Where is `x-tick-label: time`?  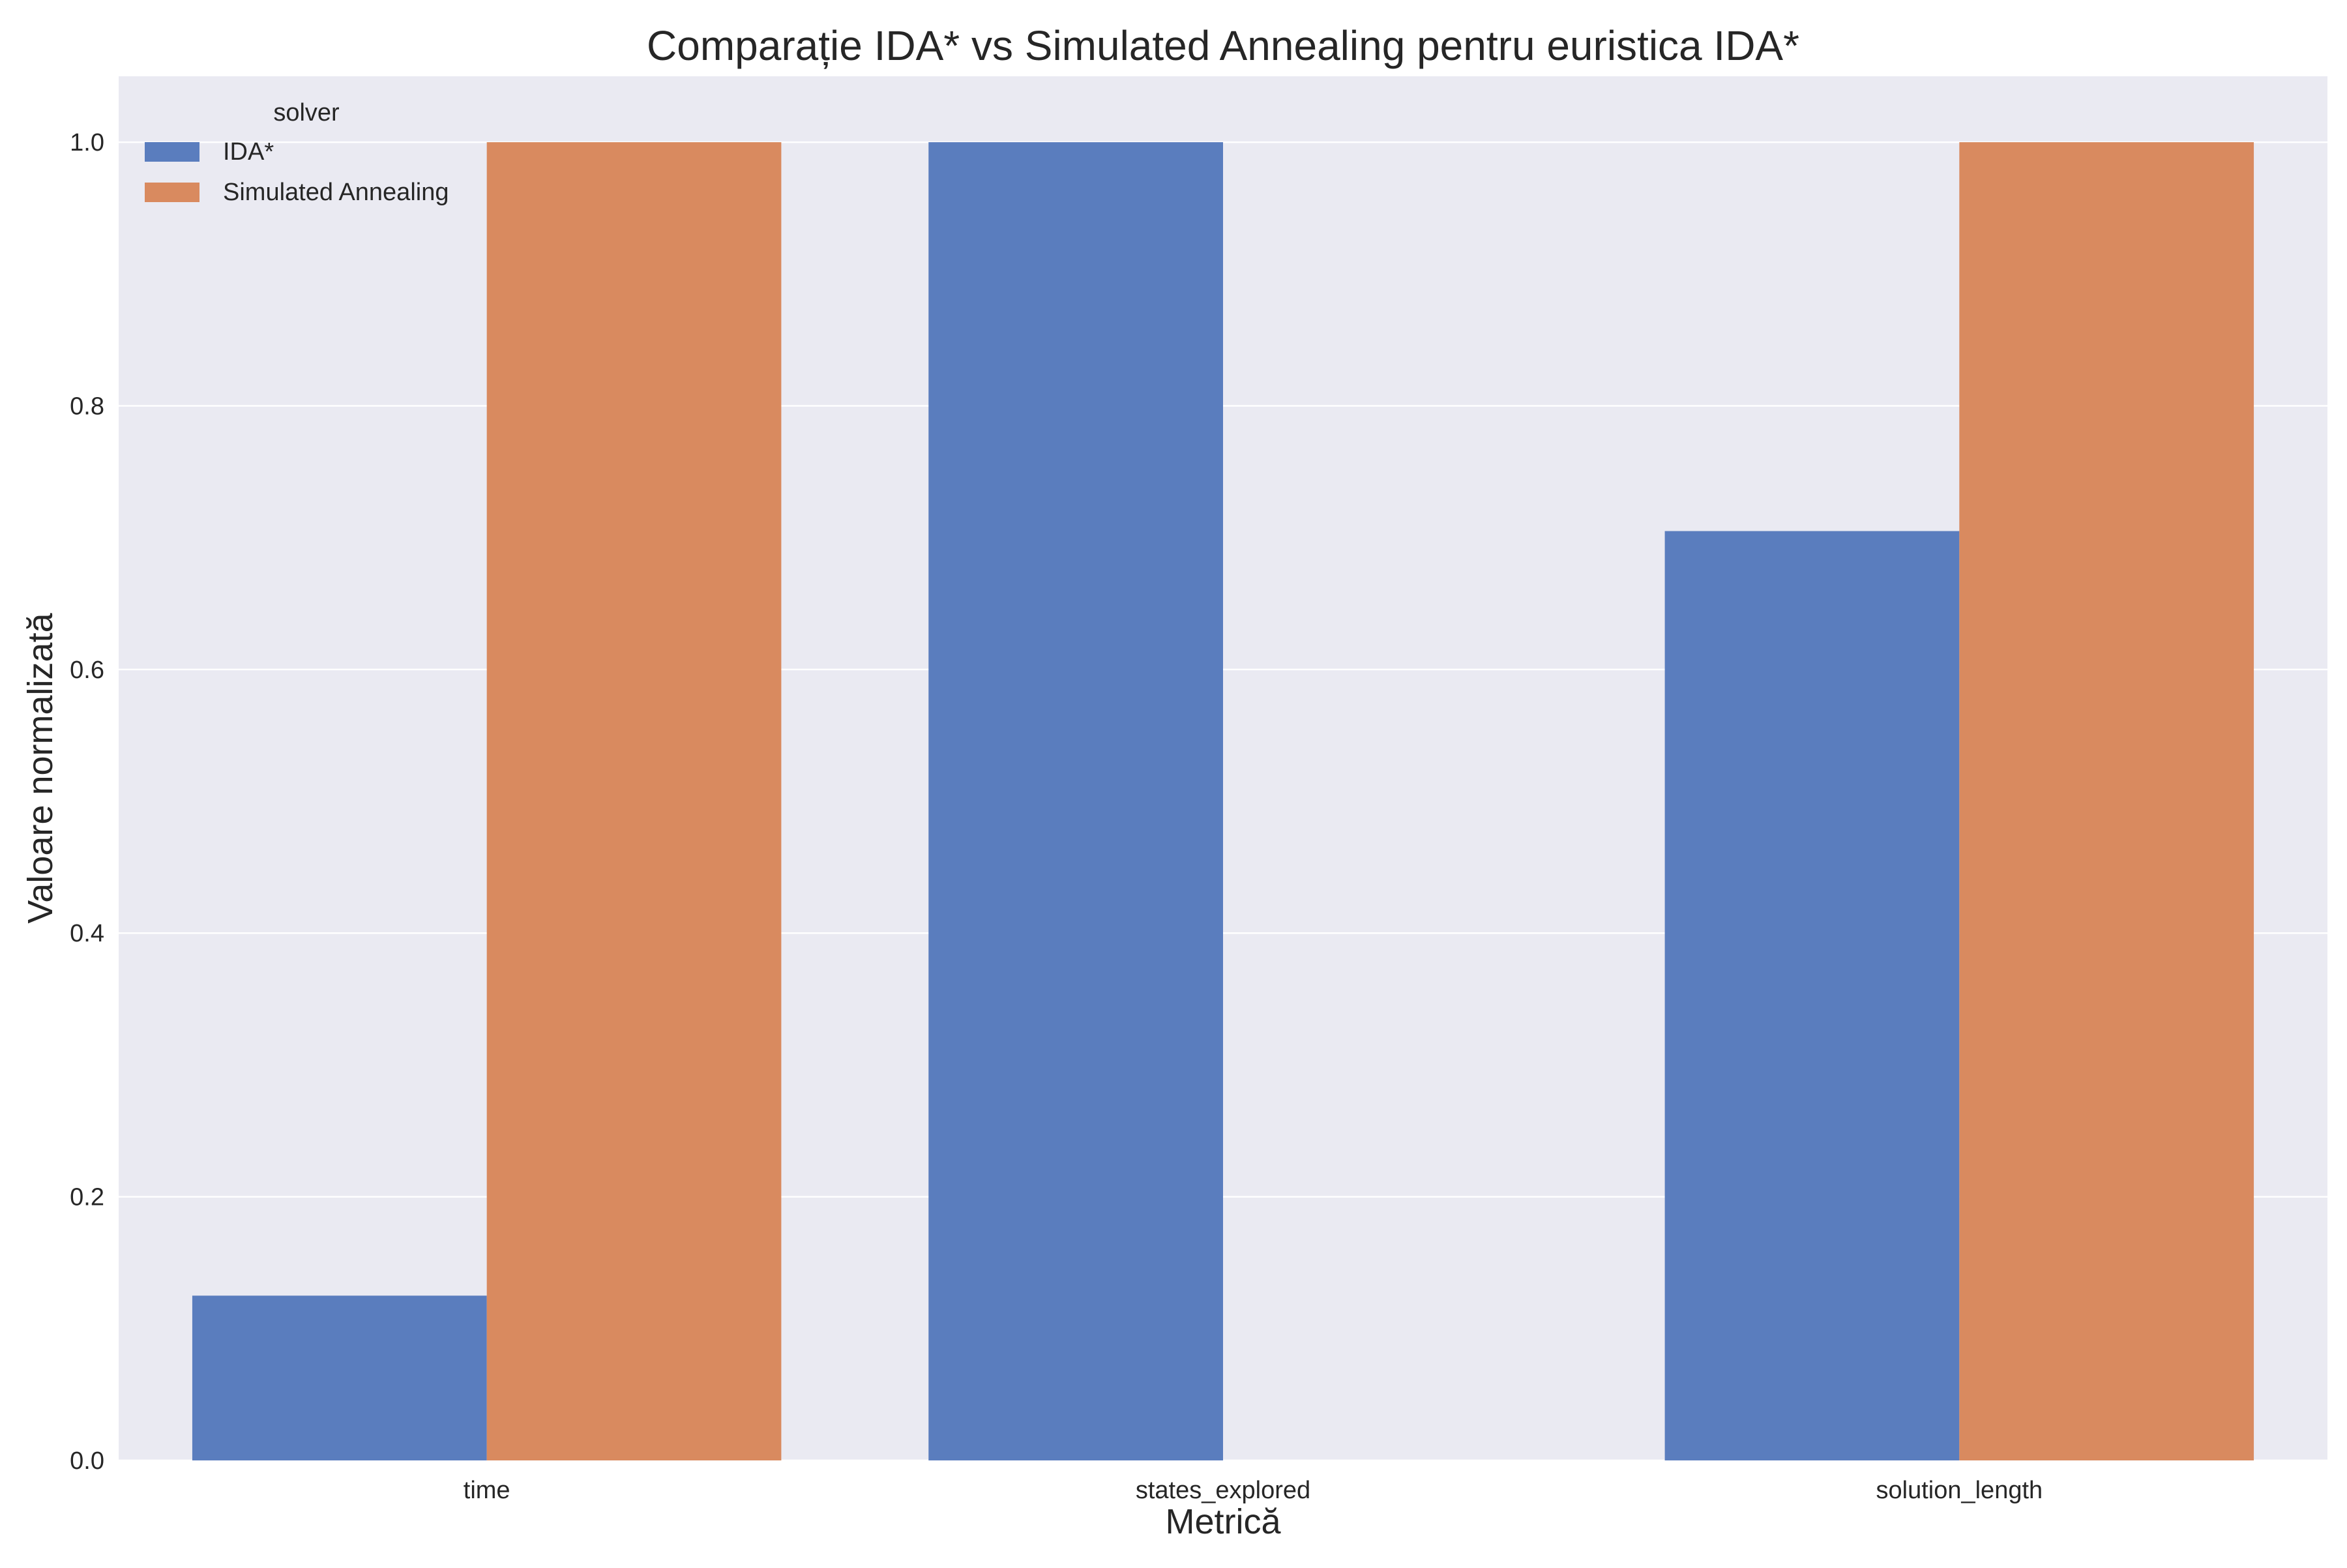
x-tick-label: time is located at coordinates (487, 1491).